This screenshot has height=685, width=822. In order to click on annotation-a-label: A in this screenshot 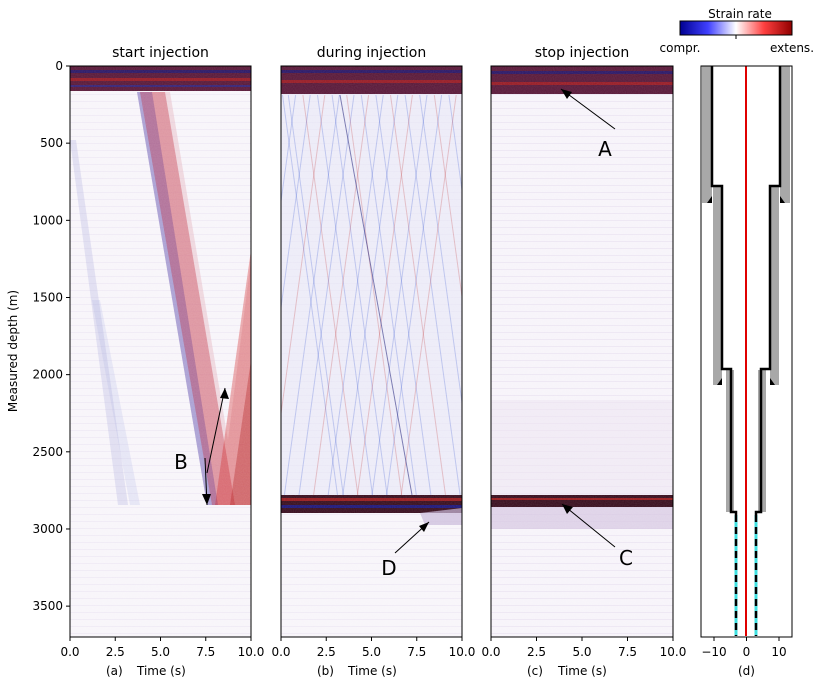, I will do `click(605, 149)`.